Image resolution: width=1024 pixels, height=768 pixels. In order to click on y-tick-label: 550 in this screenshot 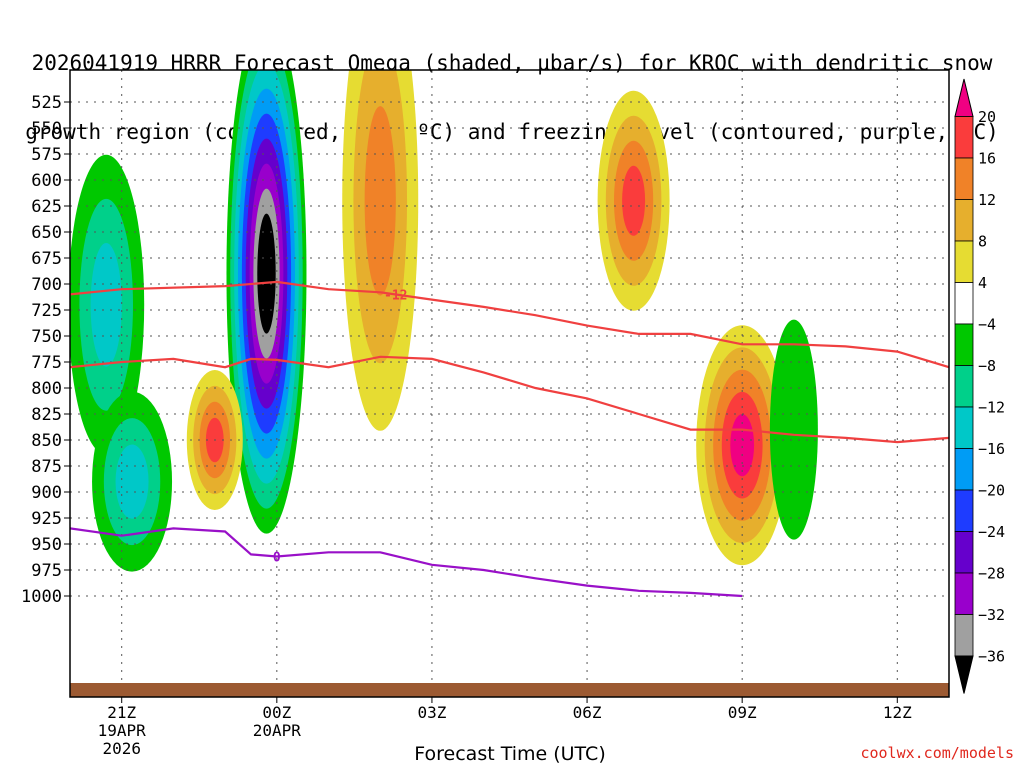, I will do `click(46, 129)`.